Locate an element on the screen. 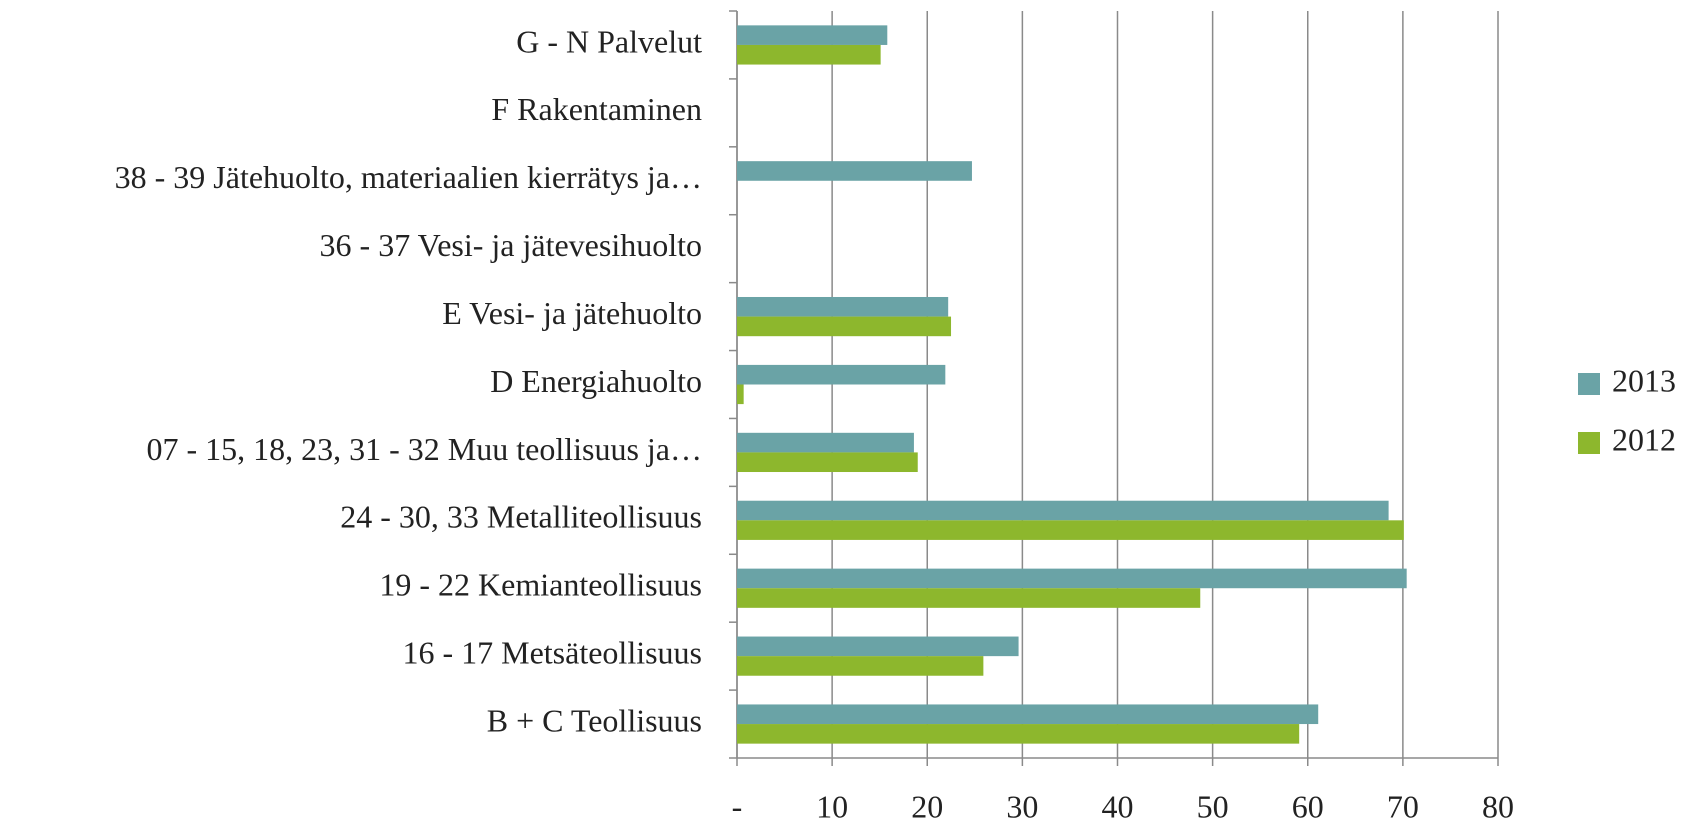 This screenshot has width=1705, height=822. y-tick-label: E Vesi- ja jätehuolto is located at coordinates (572, 313).